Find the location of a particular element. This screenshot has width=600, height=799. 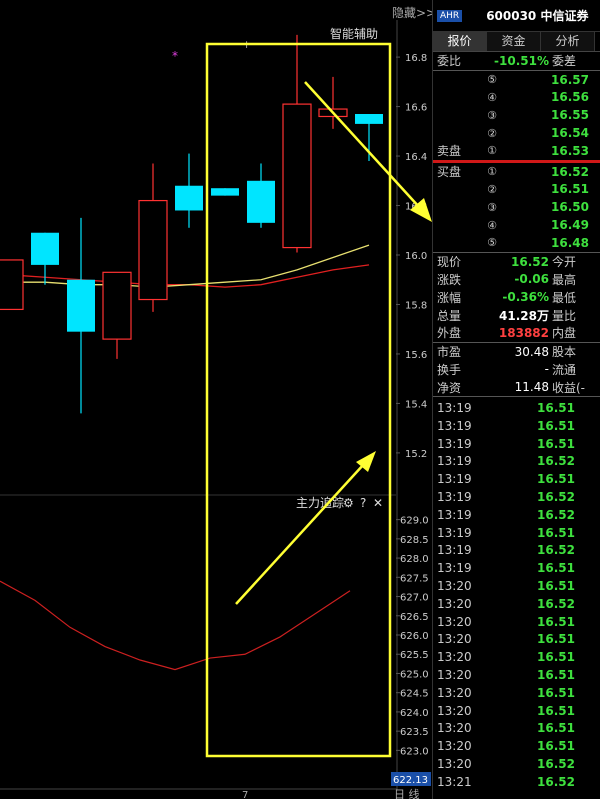

weicha-label: 委差 is located at coordinates (564, 61).